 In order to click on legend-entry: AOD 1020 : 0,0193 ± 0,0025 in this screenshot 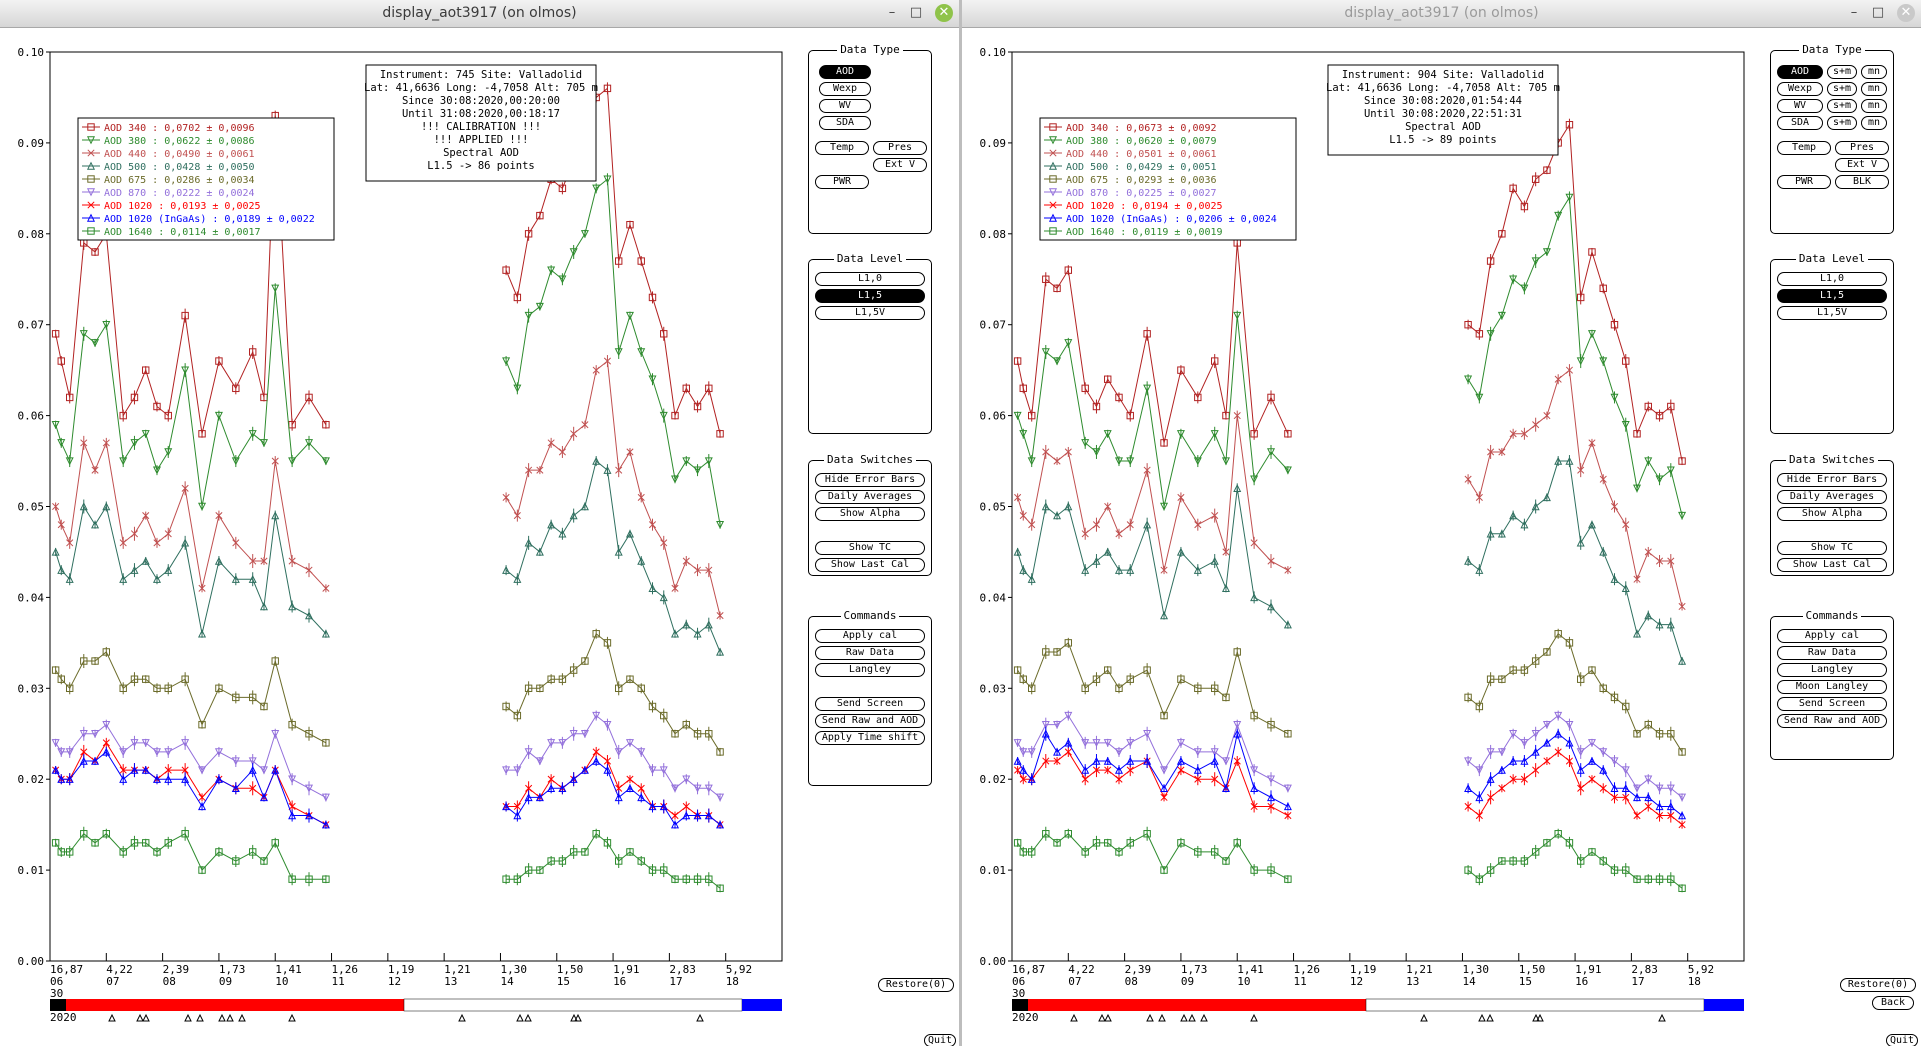, I will do `click(182, 206)`.